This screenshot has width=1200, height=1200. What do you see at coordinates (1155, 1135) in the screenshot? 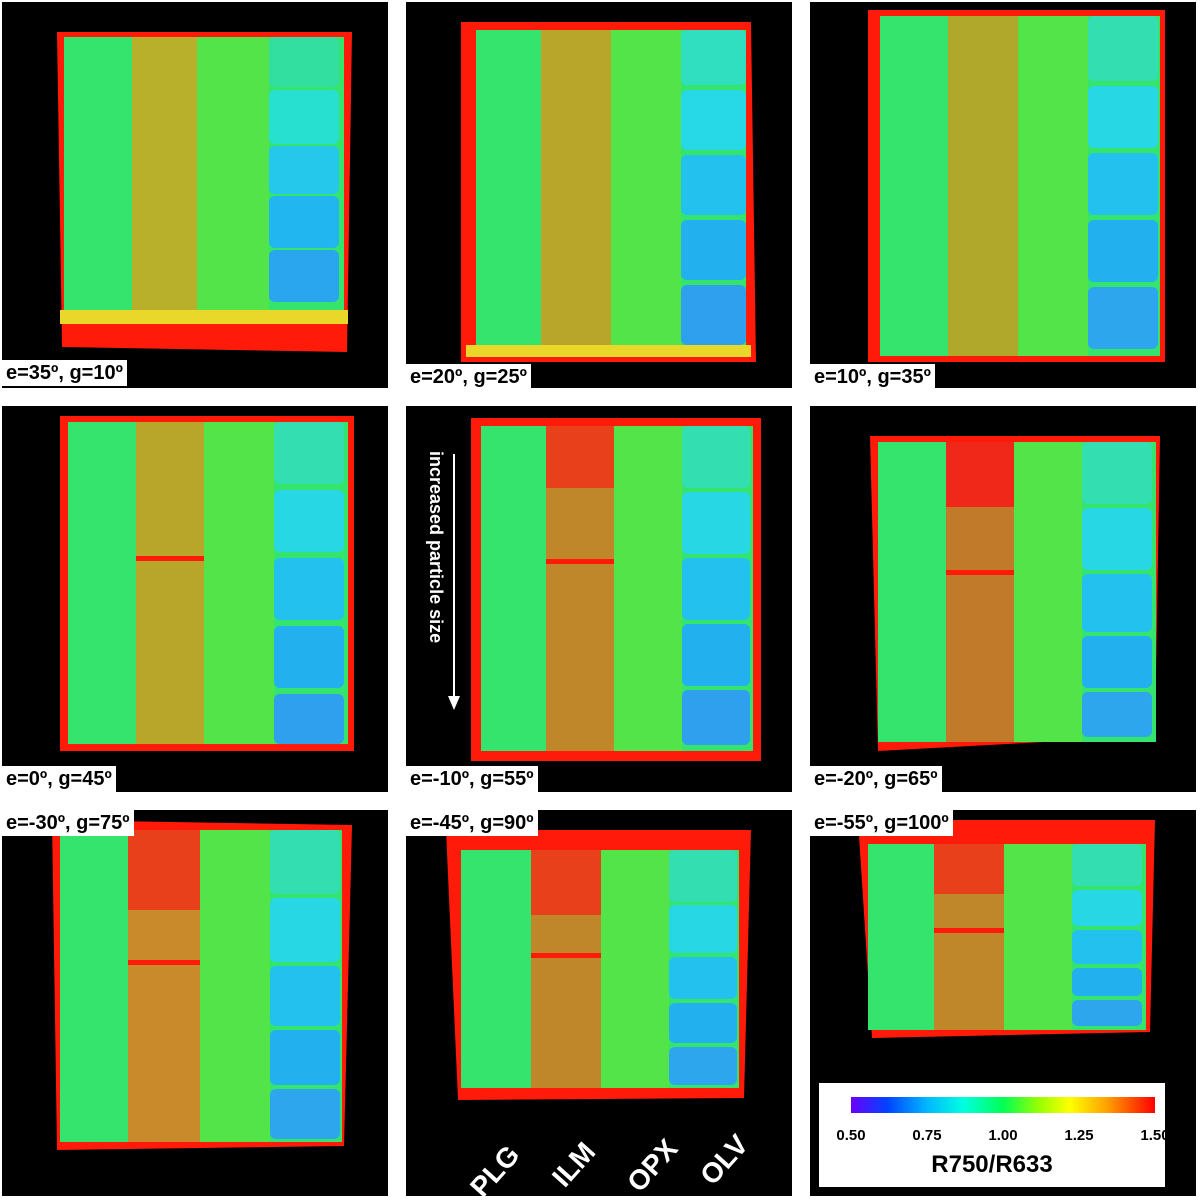
I see `colorbar-tick: 1.50` at bounding box center [1155, 1135].